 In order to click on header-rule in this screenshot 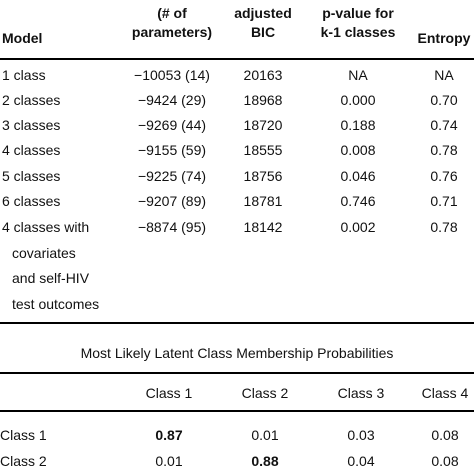, I will do `click(237, 59)`.